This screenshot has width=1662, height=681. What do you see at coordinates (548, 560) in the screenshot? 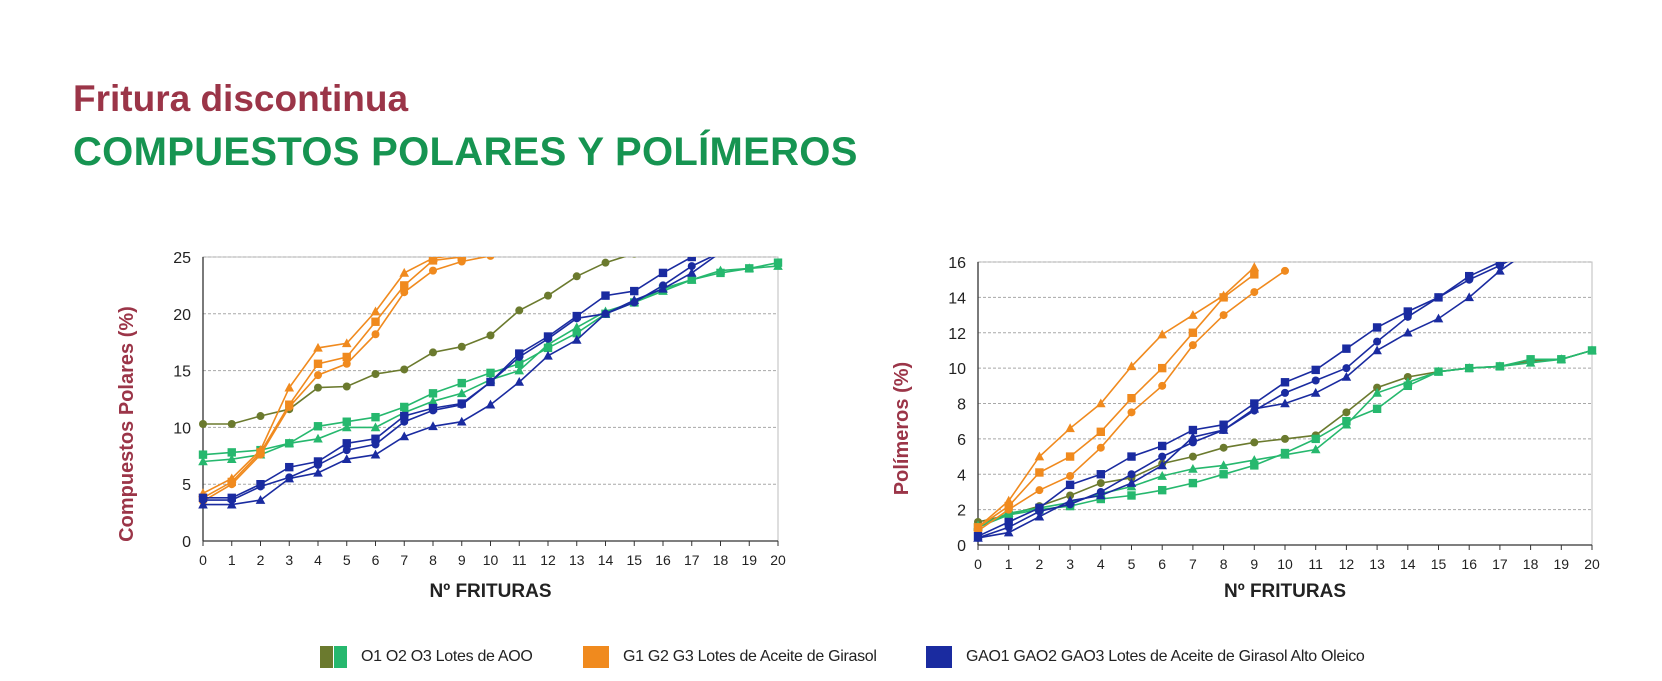
I see `x-tick-label: 12` at bounding box center [548, 560].